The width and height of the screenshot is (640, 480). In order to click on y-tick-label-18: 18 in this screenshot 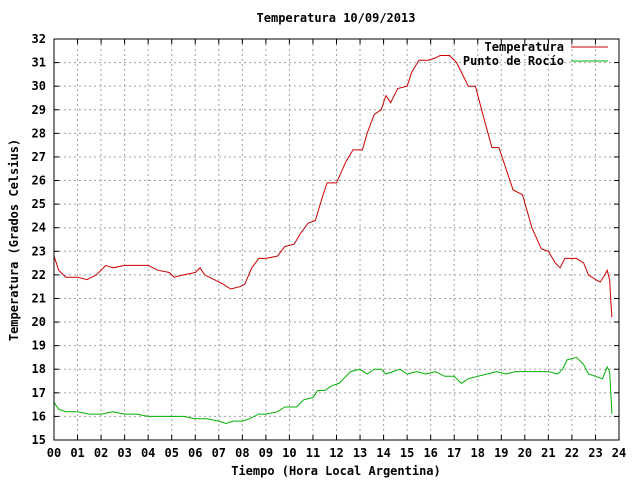, I will do `click(39, 369)`.